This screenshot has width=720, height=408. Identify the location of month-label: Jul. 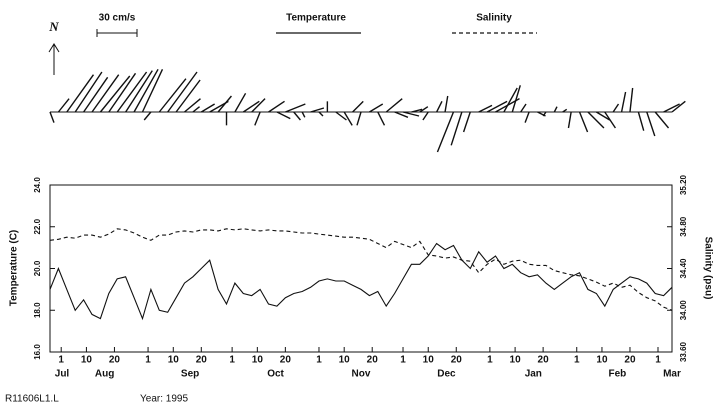
(62, 374).